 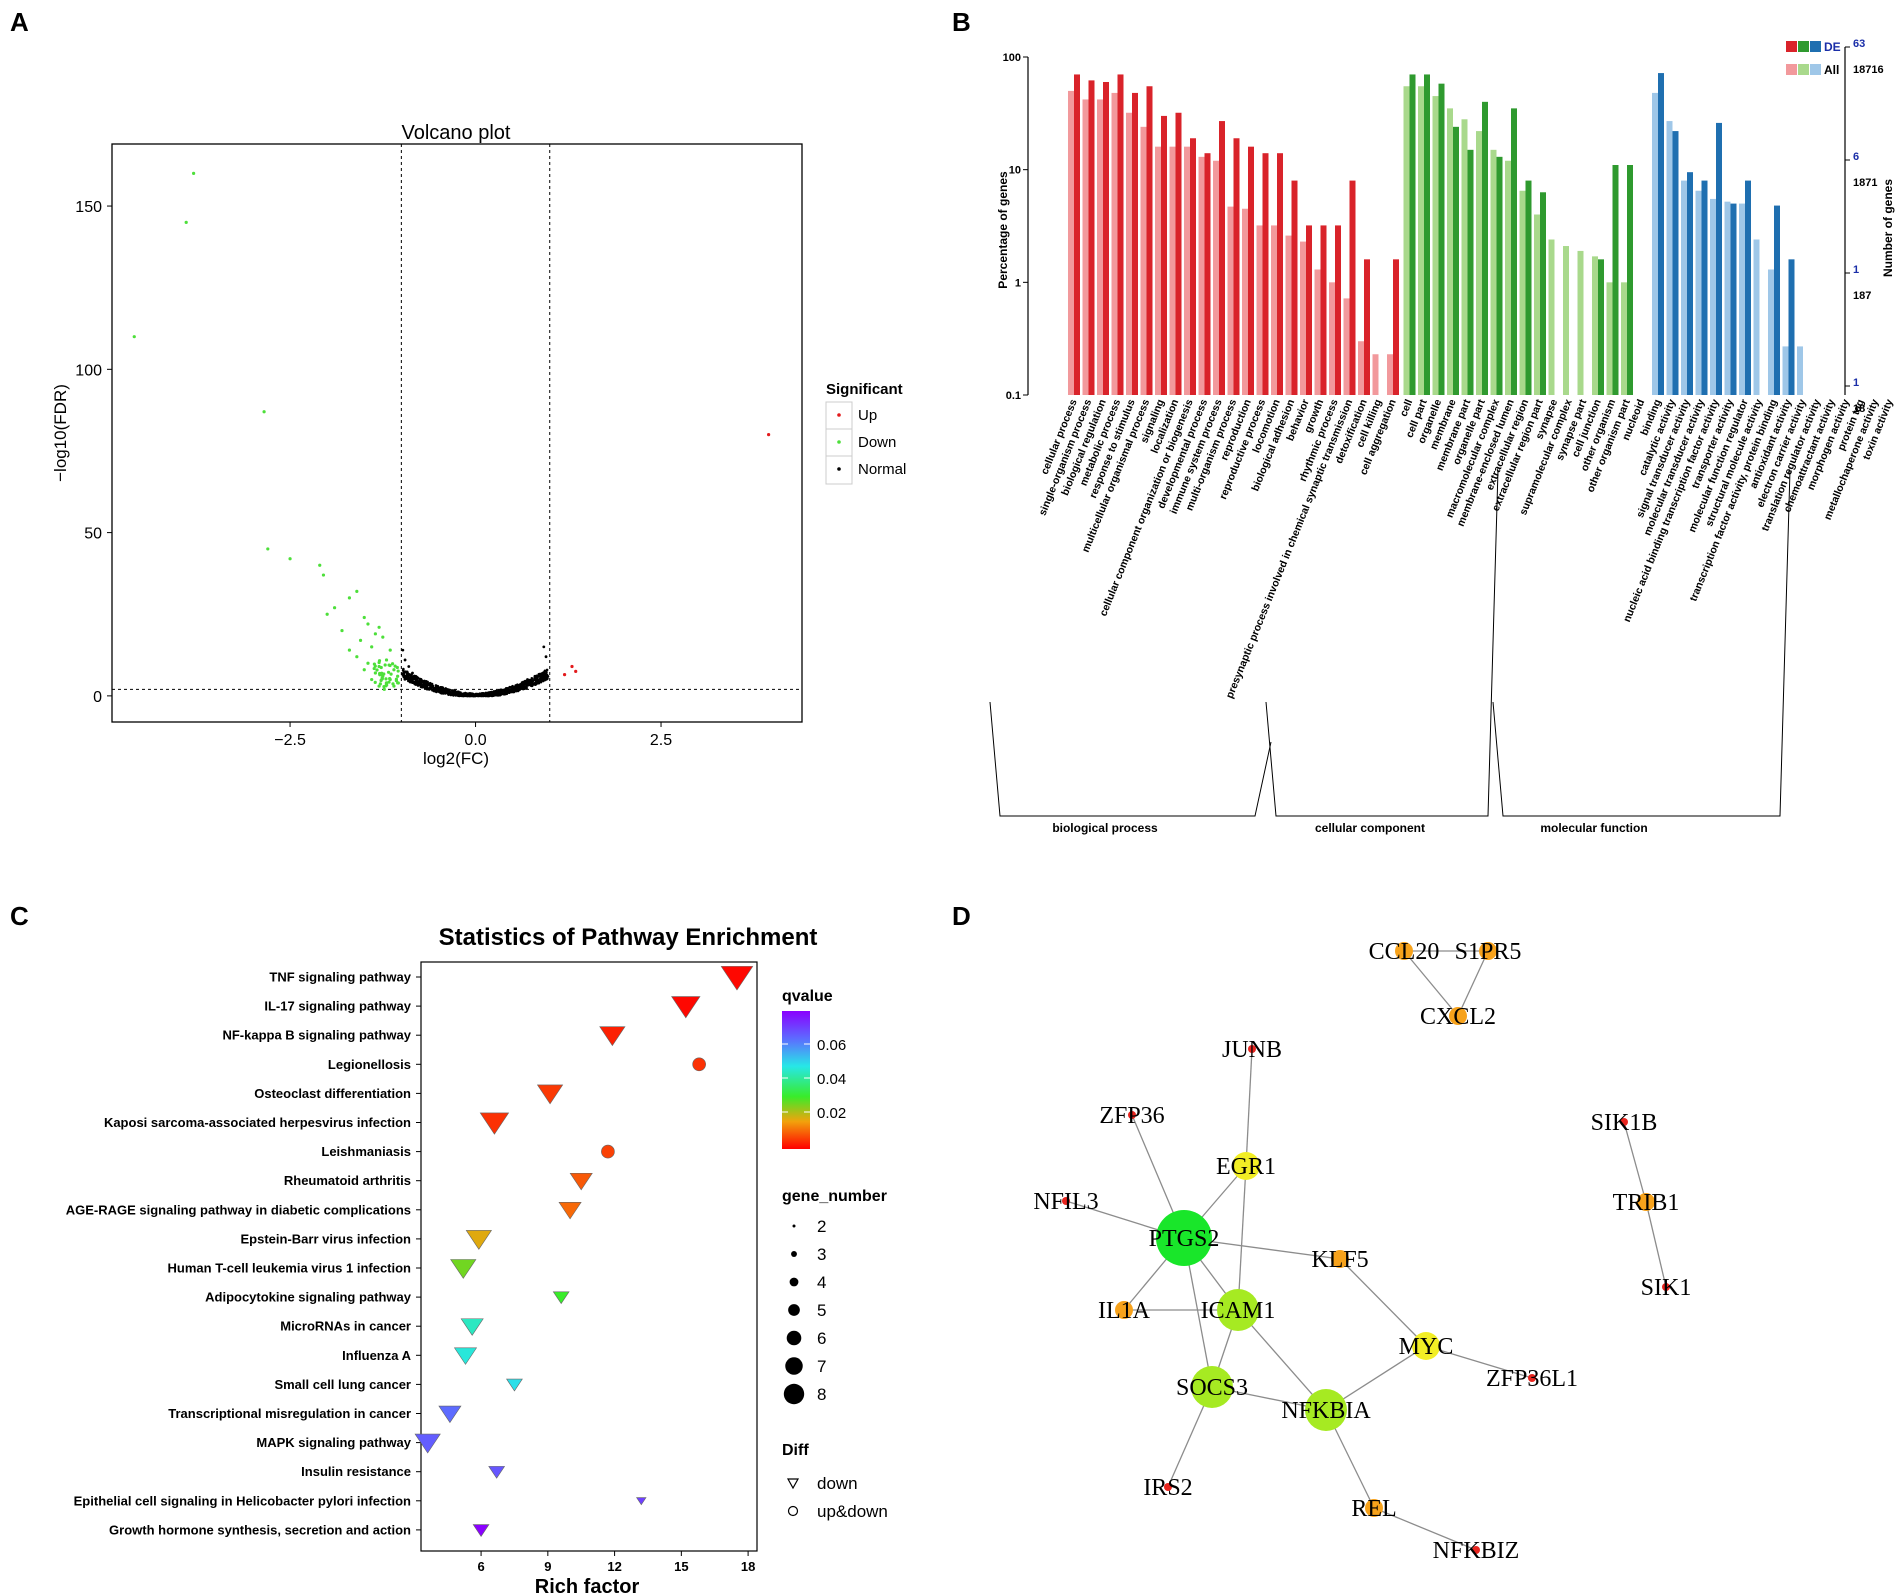 What do you see at coordinates (457, 433) in the screenshot?
I see `volcano-frame` at bounding box center [457, 433].